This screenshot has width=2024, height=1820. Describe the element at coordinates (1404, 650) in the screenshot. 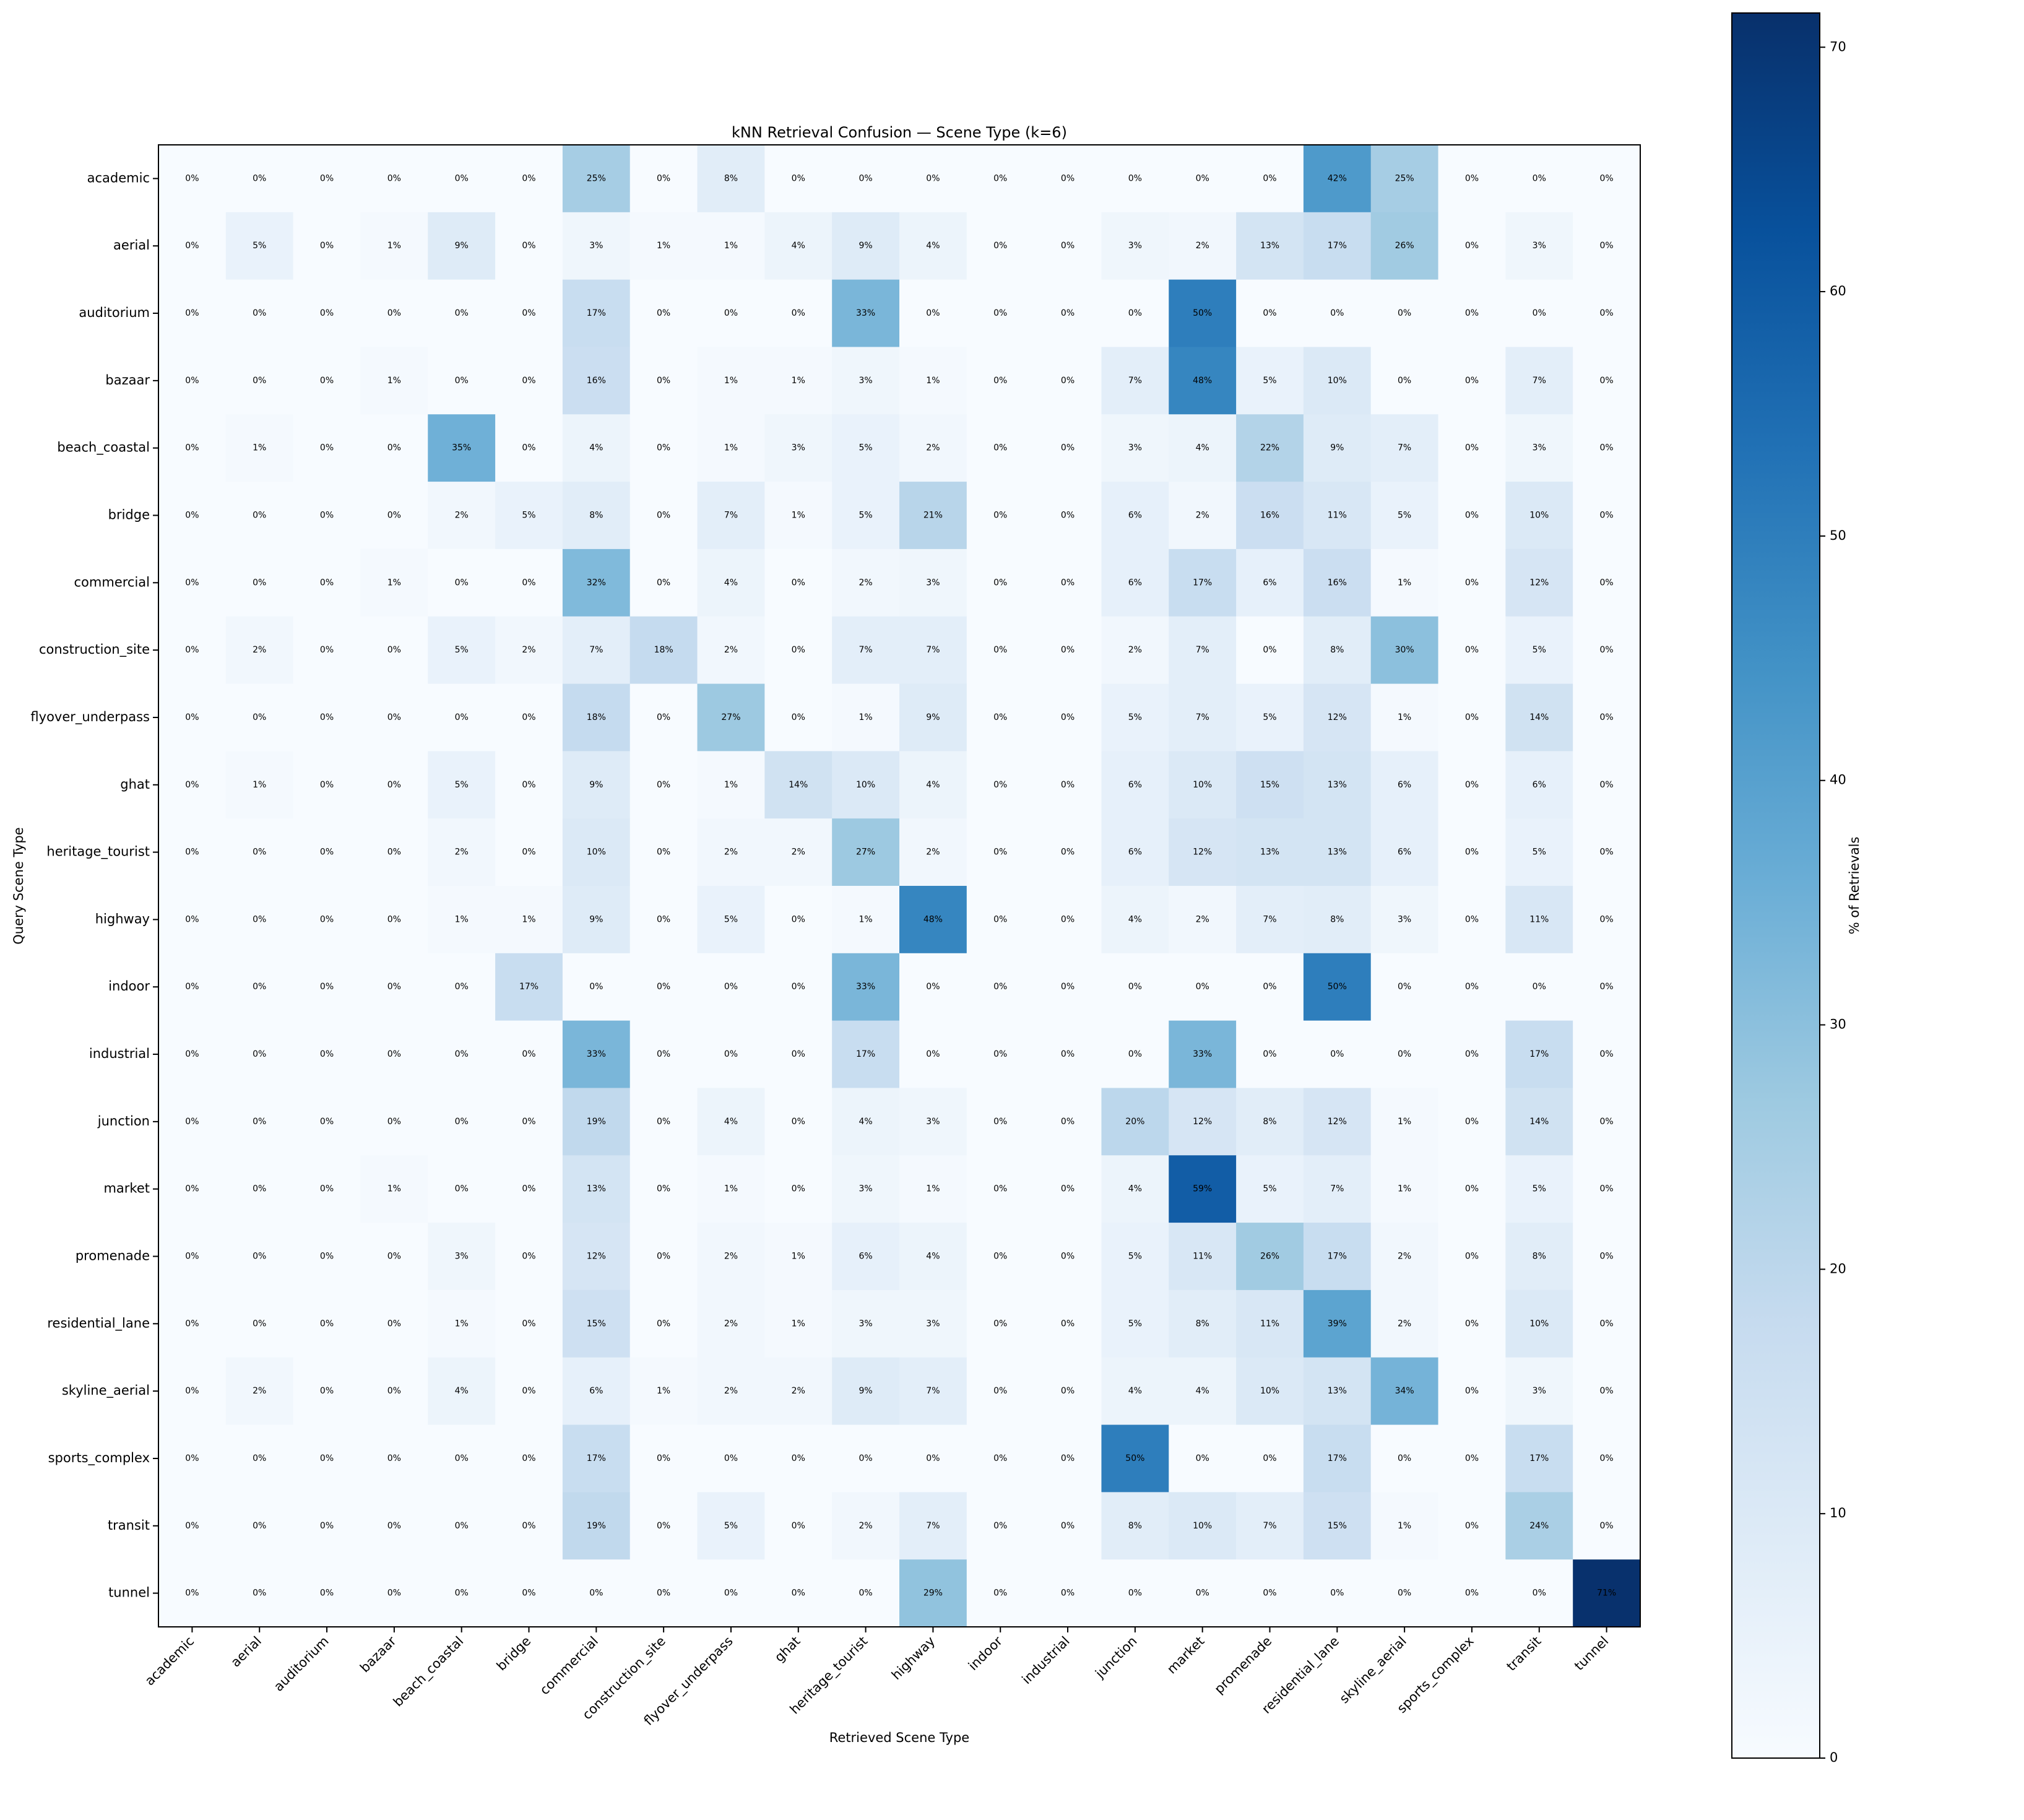

I see `cell-label: 30%` at that location.